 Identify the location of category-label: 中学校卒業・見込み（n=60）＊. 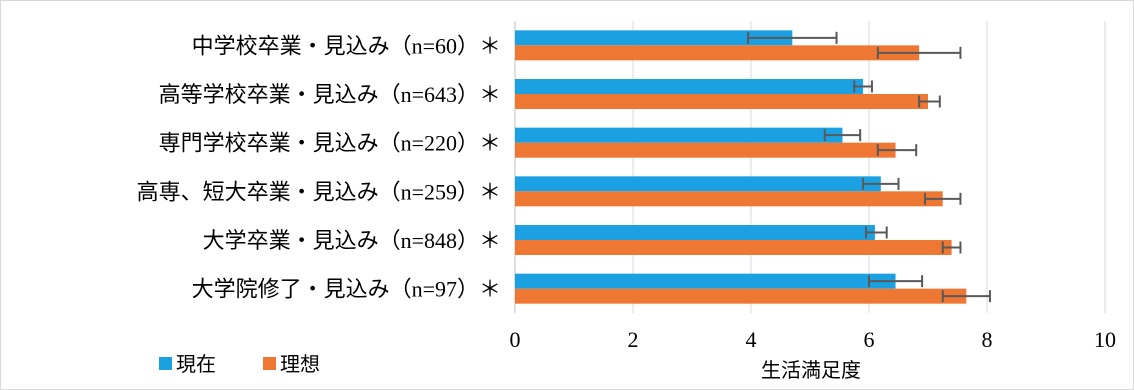
(346, 45).